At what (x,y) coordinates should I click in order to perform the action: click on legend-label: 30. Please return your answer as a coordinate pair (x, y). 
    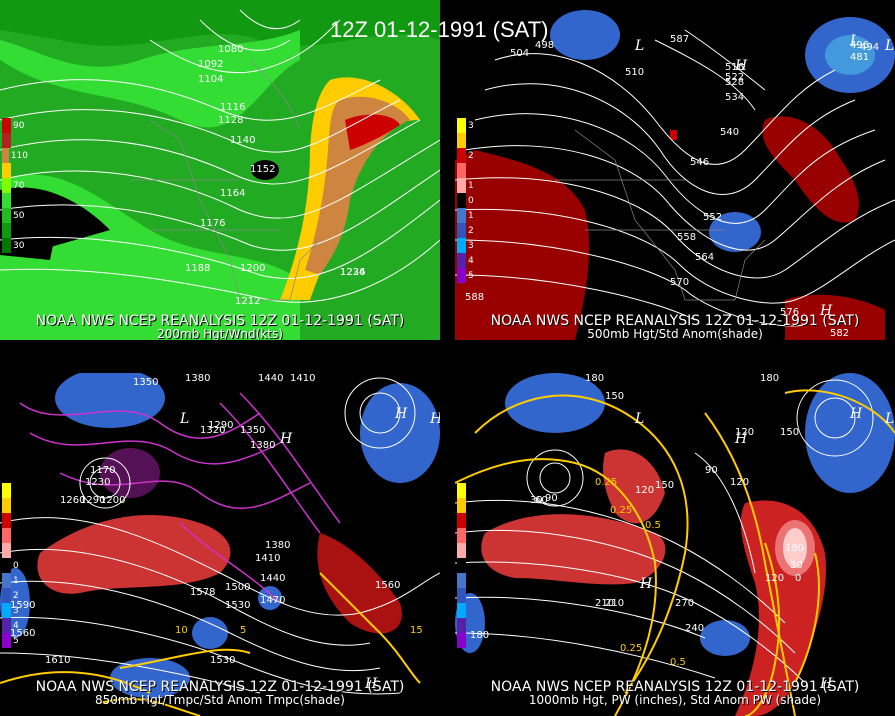
    Looking at the image, I should click on (19, 245).